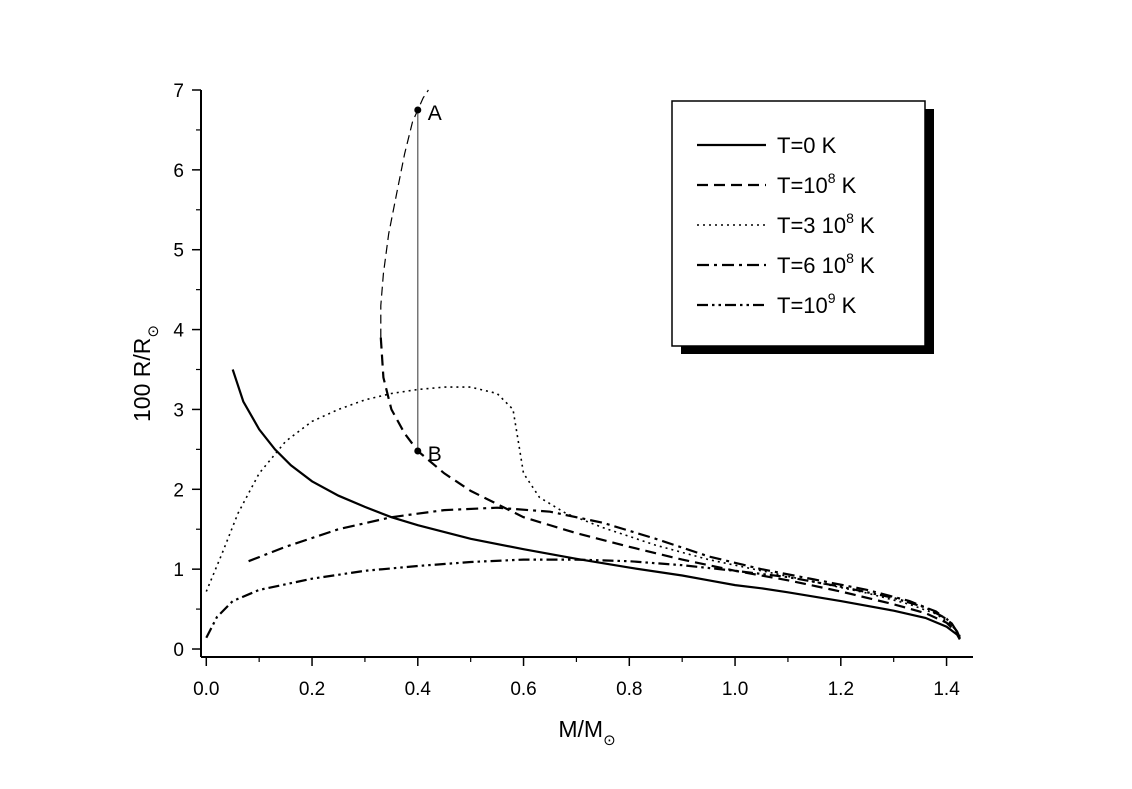 The height and width of the screenshot is (789, 1132). Describe the element at coordinates (206, 689) in the screenshot. I see `x-tick-label: 0.0` at that location.